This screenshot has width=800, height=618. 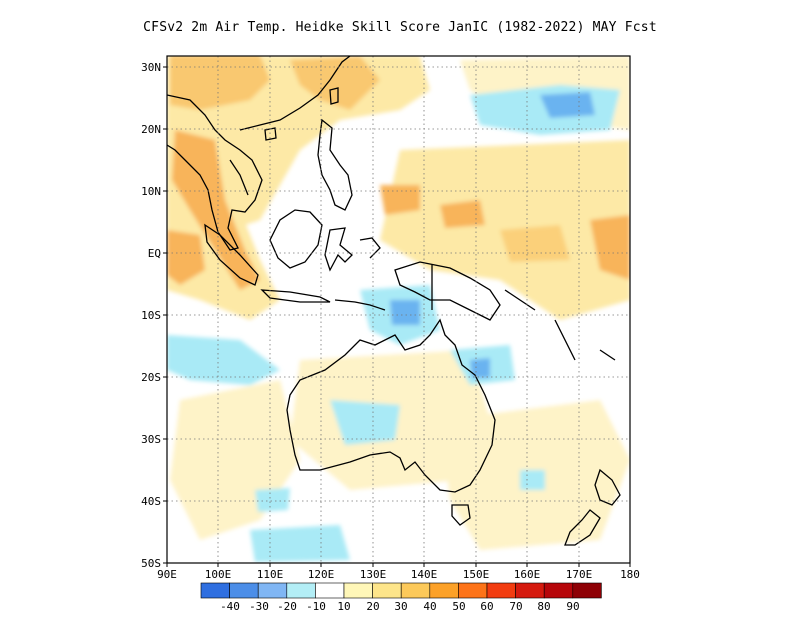 I want to click on colorbar-label: -30, so click(x=259, y=606).